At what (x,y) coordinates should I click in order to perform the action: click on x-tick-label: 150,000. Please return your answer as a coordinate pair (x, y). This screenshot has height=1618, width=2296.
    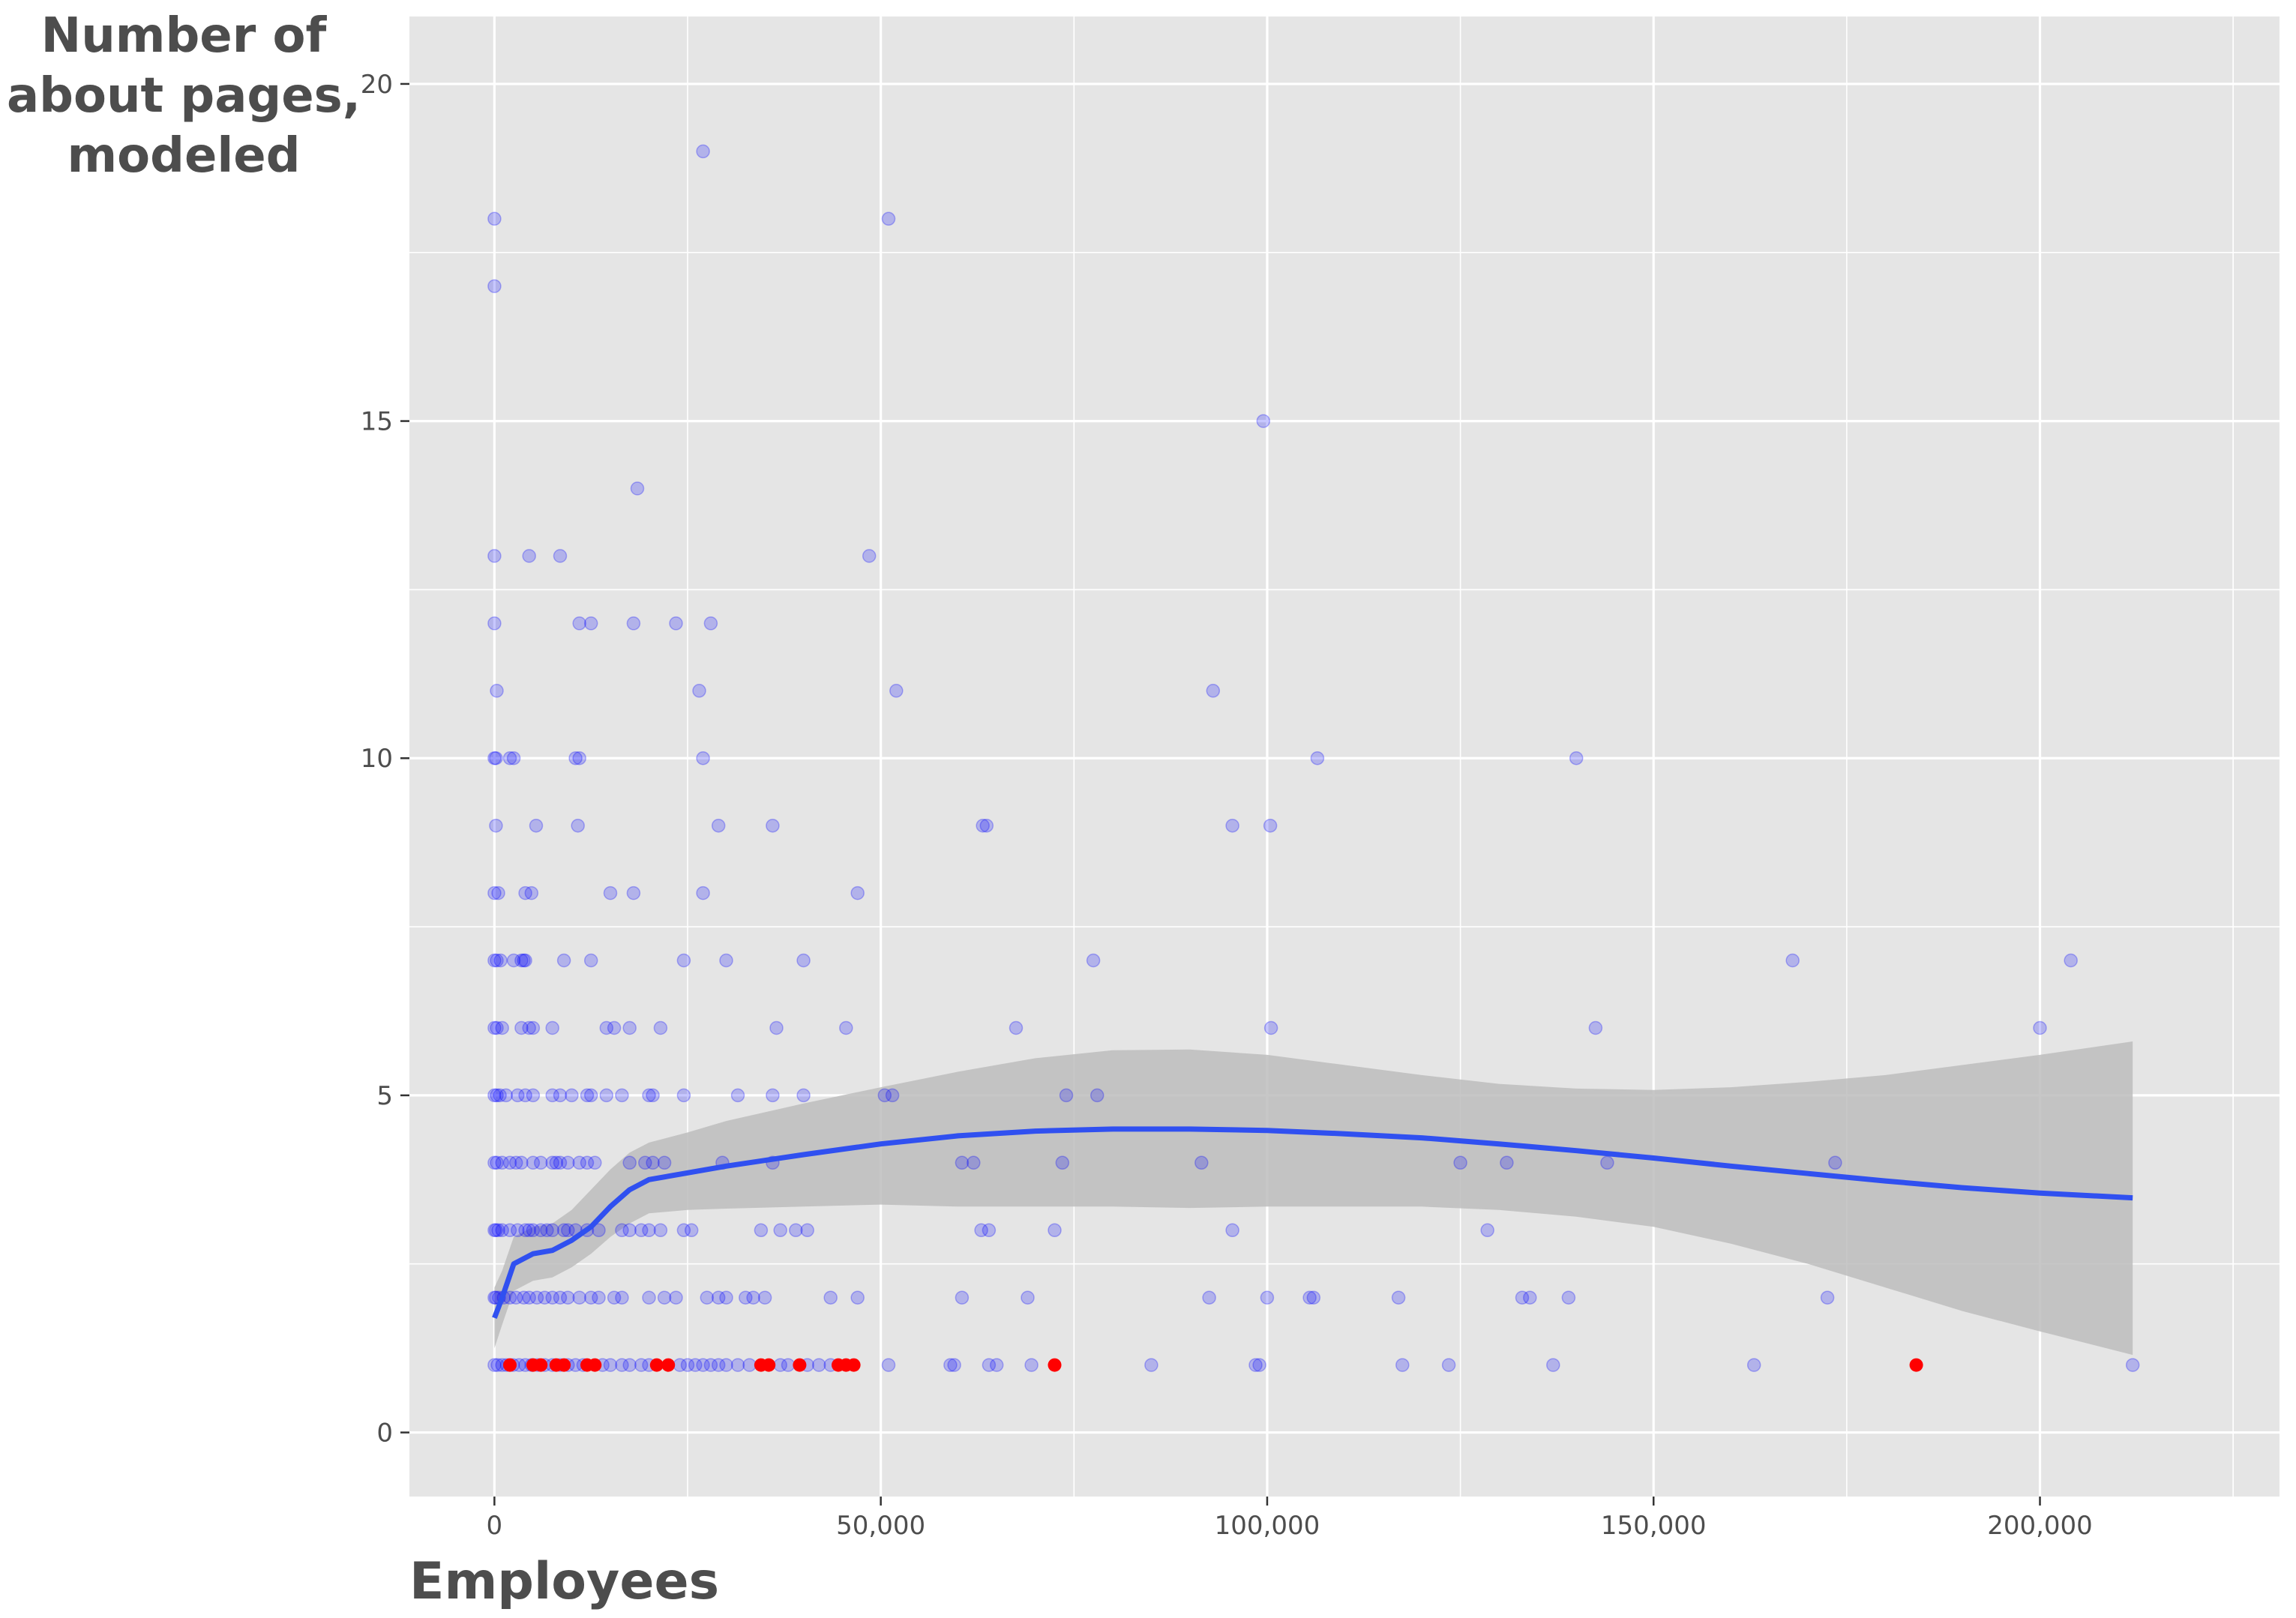
    Looking at the image, I should click on (1654, 1526).